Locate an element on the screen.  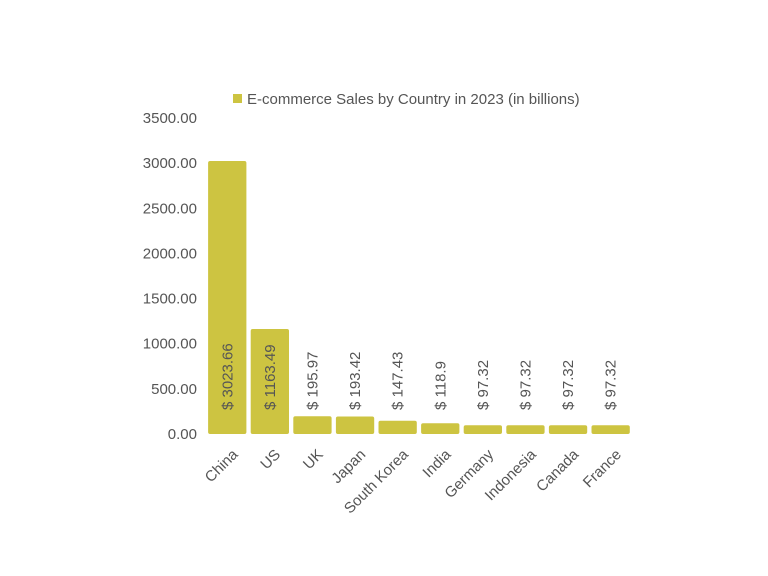
y-tick-label: 1500.00 is located at coordinates (170, 299).